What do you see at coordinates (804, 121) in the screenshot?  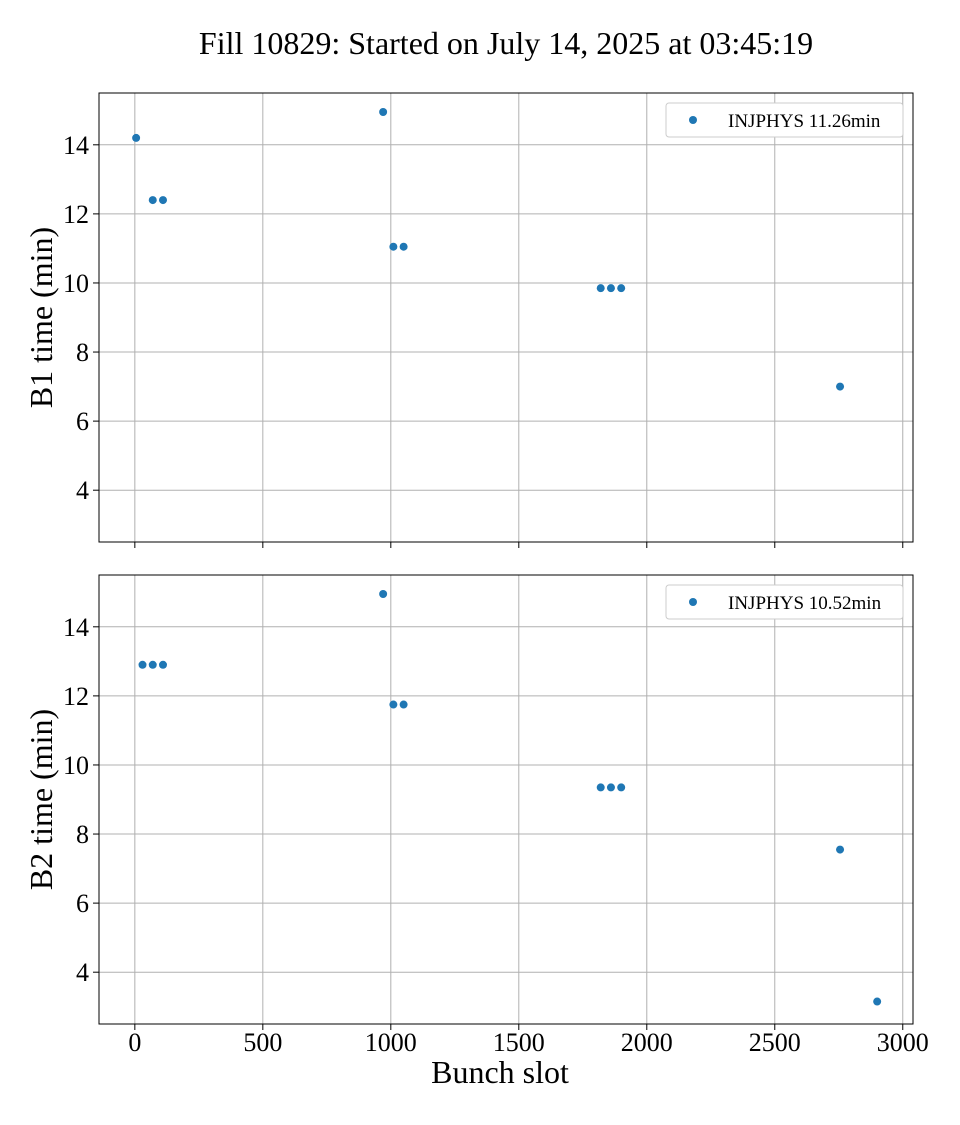 I see `legend-label: INJPHYS 11.26min` at bounding box center [804, 121].